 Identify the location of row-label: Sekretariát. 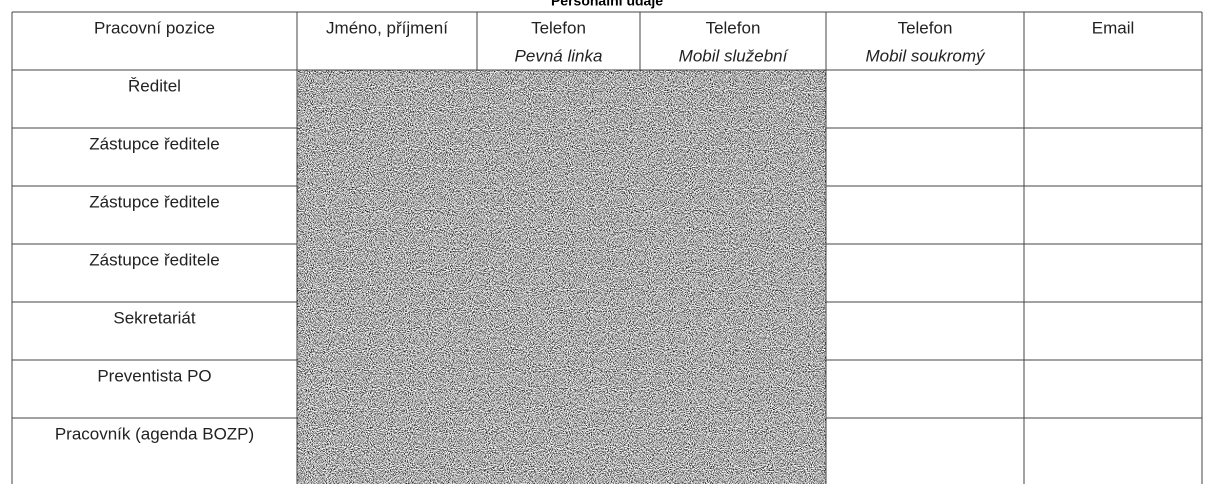
(154, 317).